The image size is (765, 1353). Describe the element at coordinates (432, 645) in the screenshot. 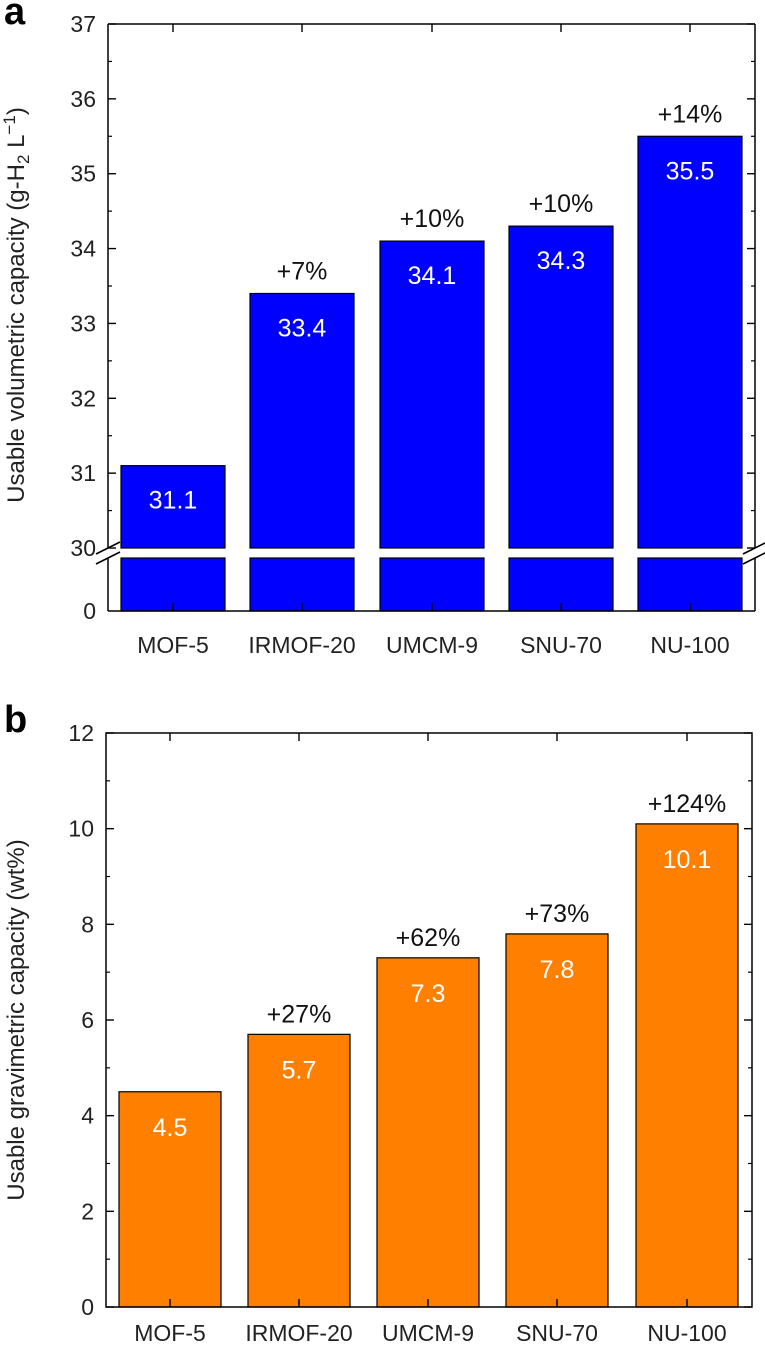

I see `category-label-a-umcm-9: UMCM-9` at that location.